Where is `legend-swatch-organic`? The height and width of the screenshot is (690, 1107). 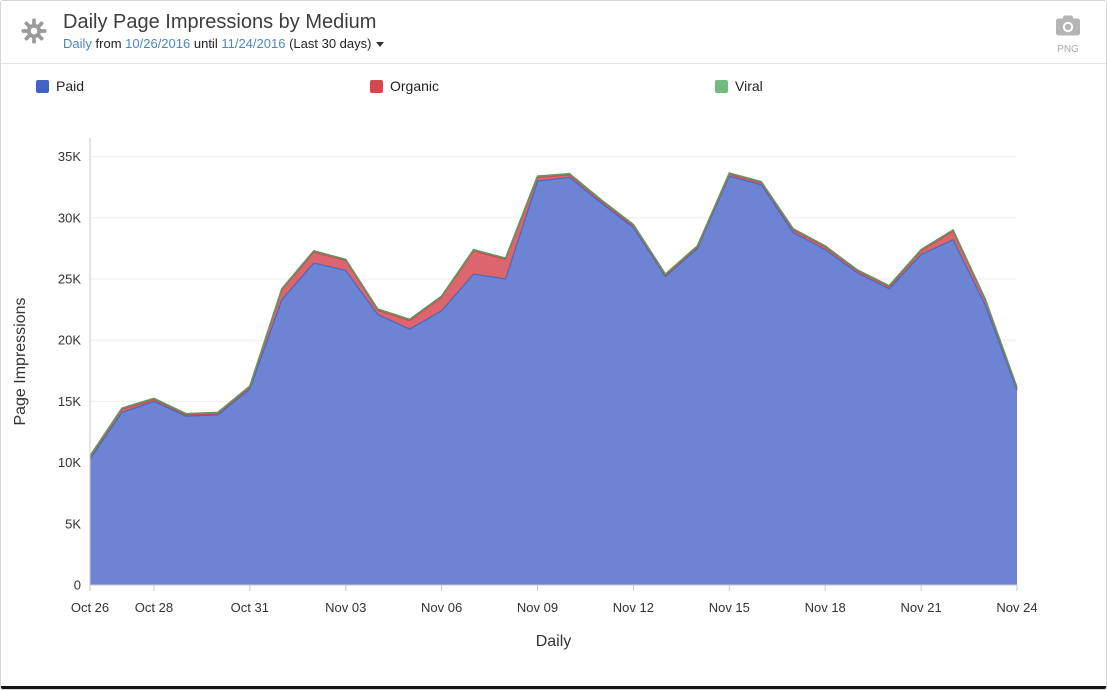
legend-swatch-organic is located at coordinates (376, 86).